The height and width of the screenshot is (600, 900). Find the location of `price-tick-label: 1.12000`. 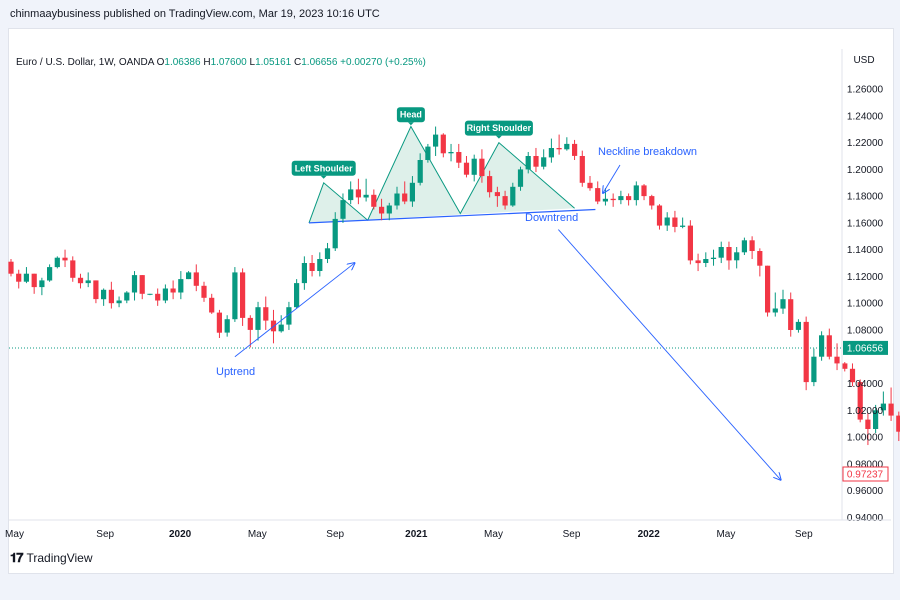

price-tick-label: 1.12000 is located at coordinates (865, 277).